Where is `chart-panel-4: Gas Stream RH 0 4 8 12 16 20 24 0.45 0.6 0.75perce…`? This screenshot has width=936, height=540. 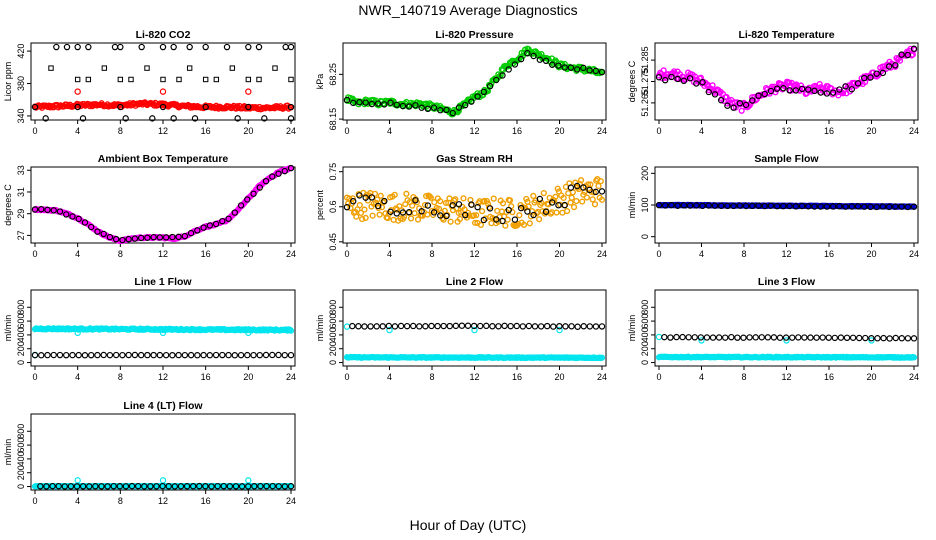 chart-panel-4: Gas Stream RH 0 4 8 12 16 20 24 0.45 0.6 0.75perce… is located at coordinates (461, 206).